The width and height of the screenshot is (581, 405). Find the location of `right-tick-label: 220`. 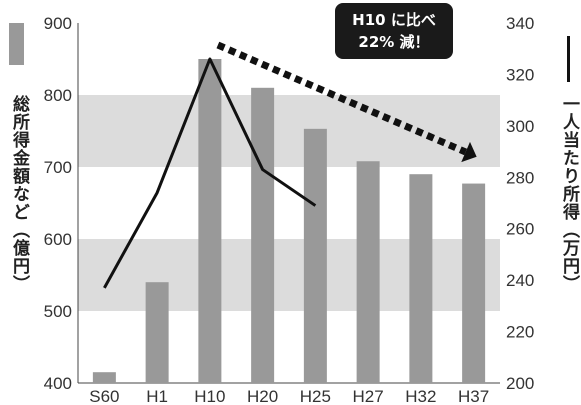

right-tick-label: 220 is located at coordinates (520, 332).